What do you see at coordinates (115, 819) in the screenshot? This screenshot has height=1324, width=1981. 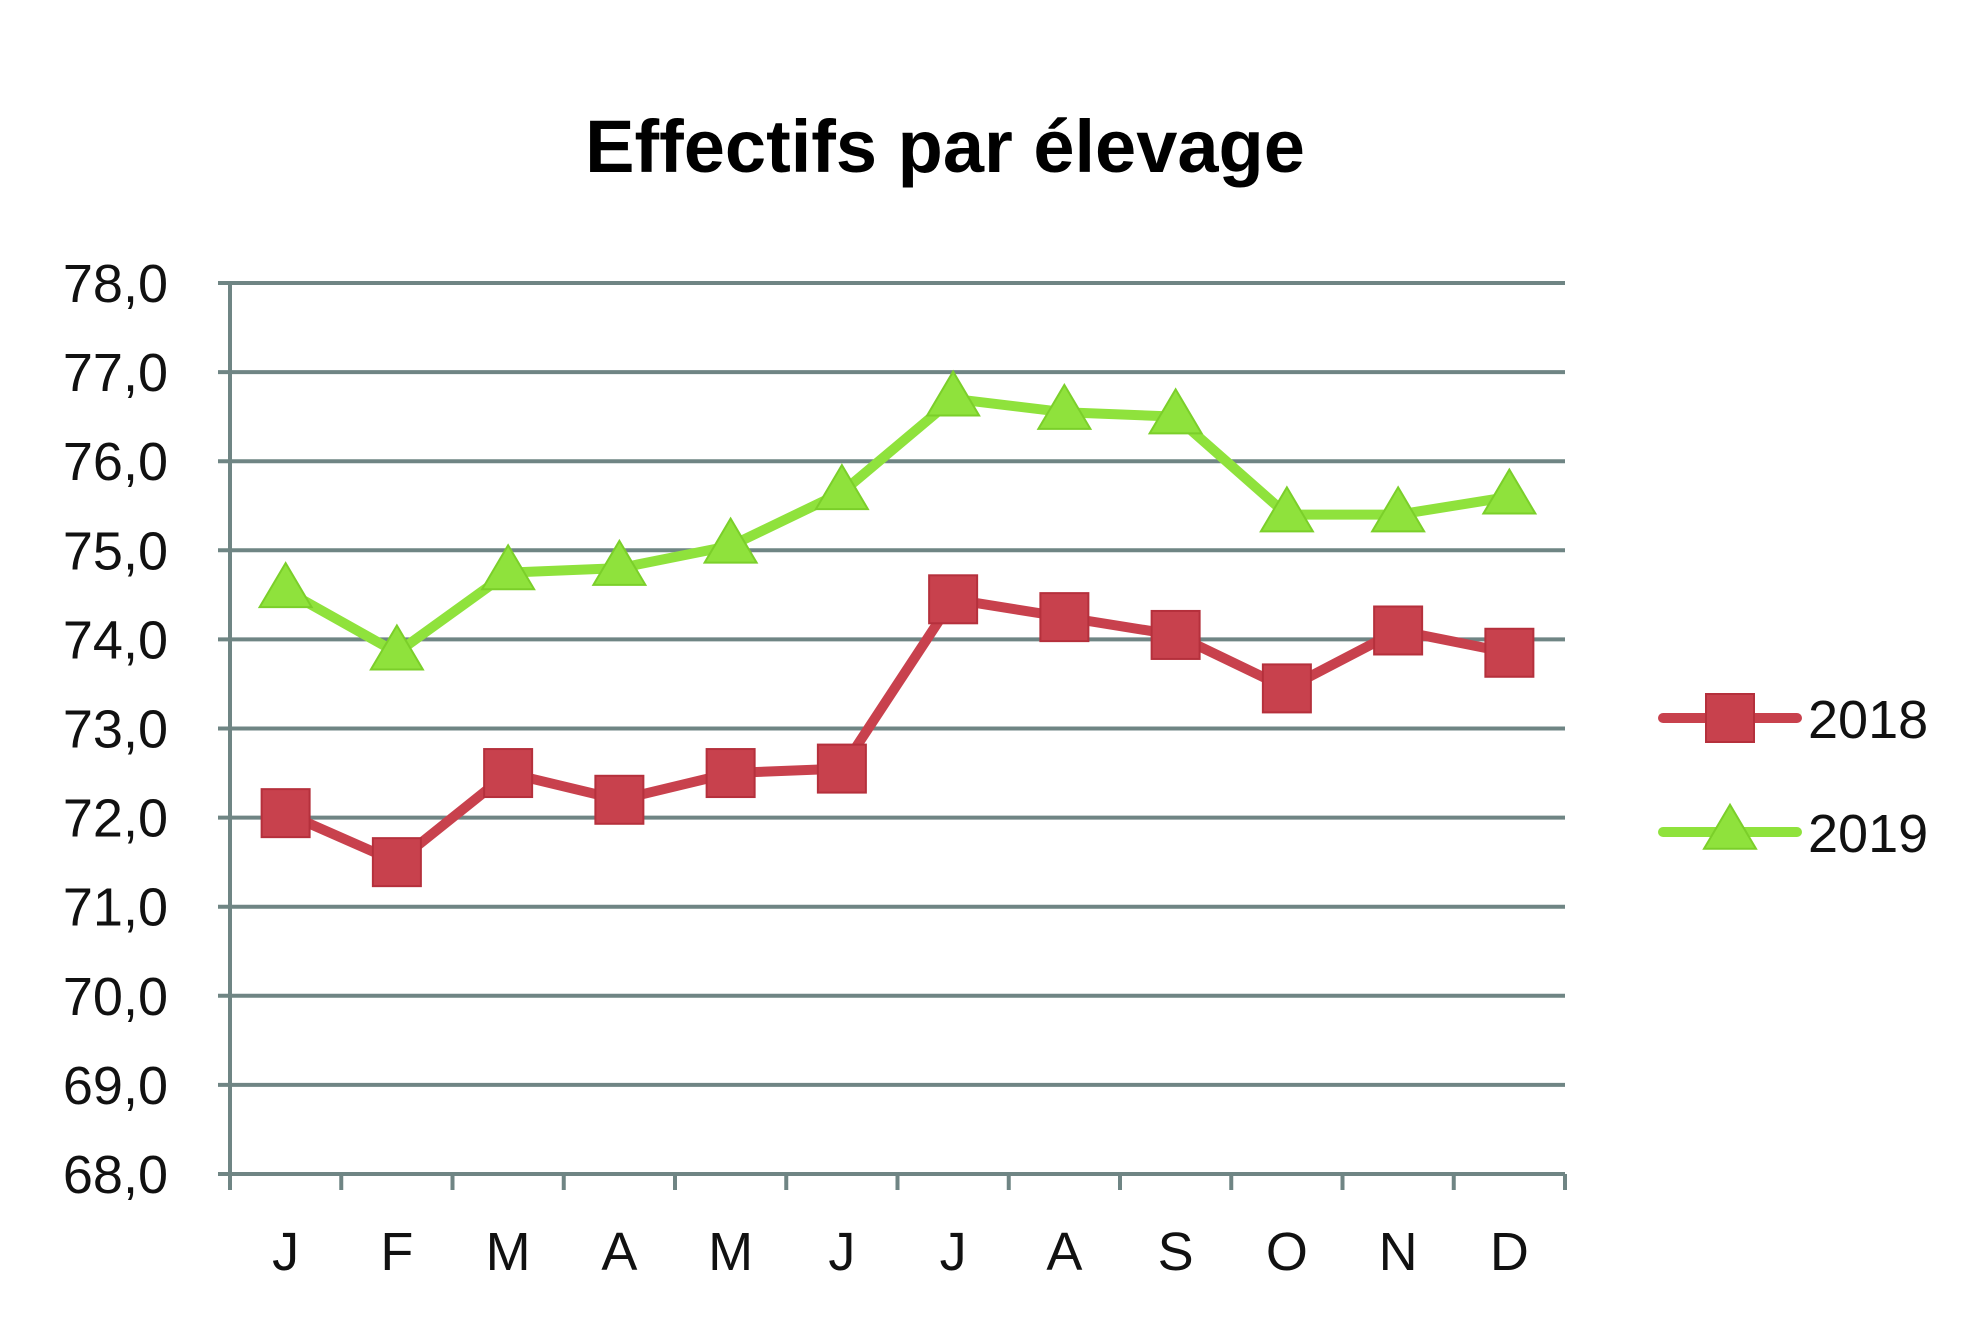 I see `y-tick-label: 72,0` at bounding box center [115, 819].